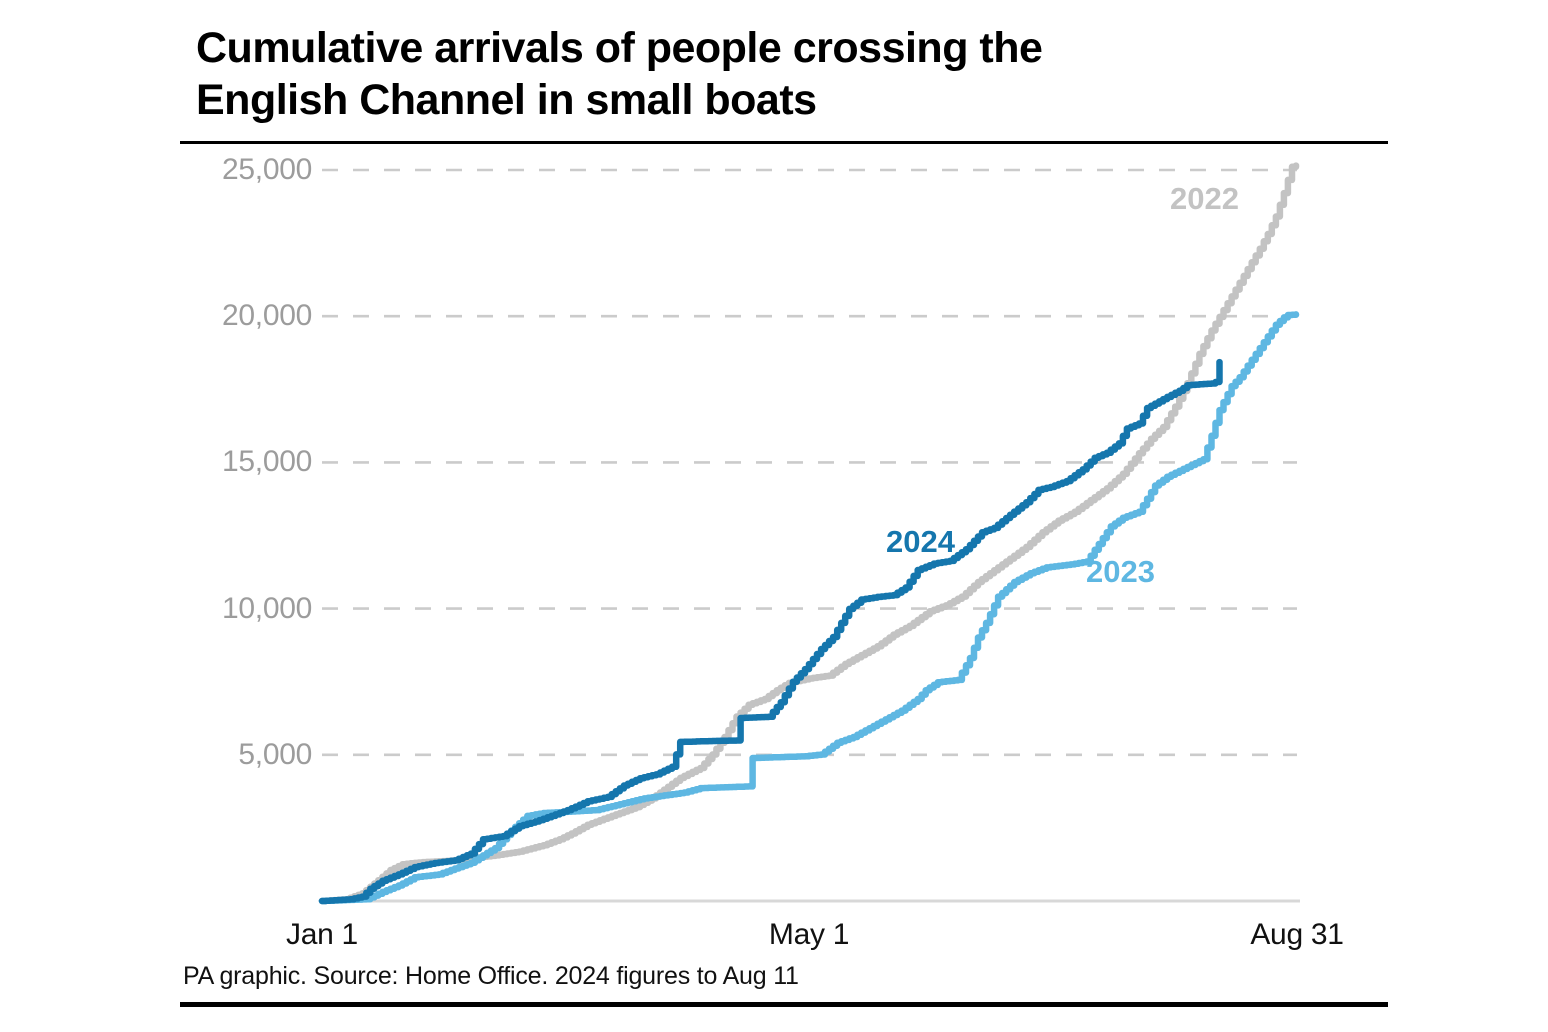 The width and height of the screenshot is (1548, 1032). What do you see at coordinates (275, 754) in the screenshot?
I see `y-tick-5000: 5,000` at bounding box center [275, 754].